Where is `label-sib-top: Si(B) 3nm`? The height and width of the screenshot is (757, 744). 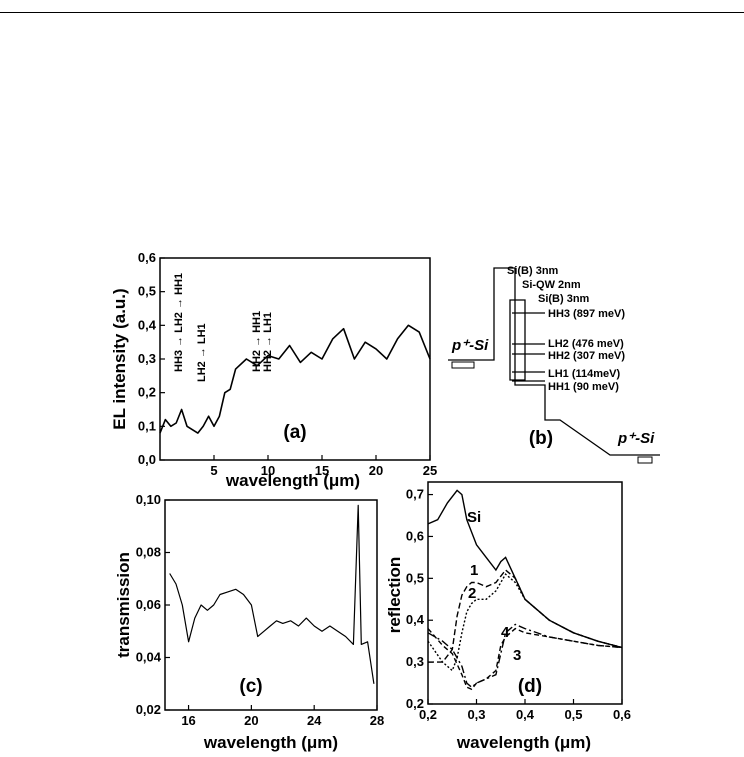 label-sib-top: Si(B) 3nm is located at coordinates (533, 271).